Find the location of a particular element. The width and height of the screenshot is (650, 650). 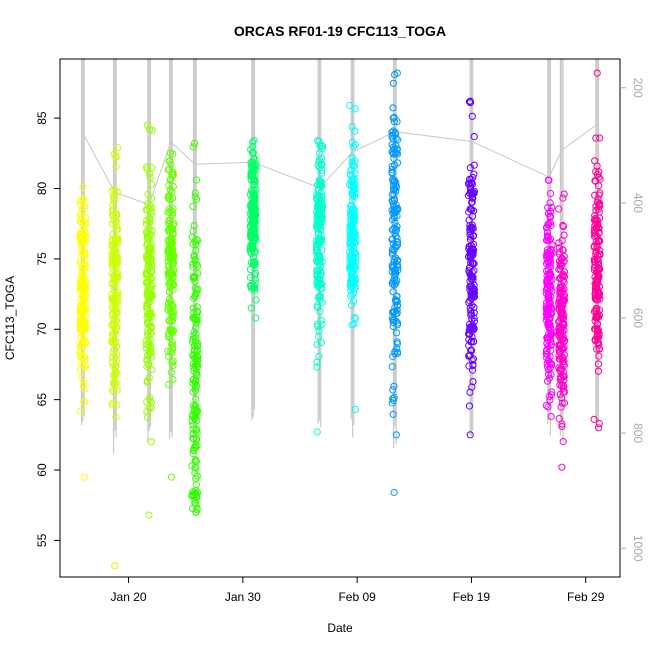

y2-tick-label: 600 is located at coordinates (638, 318).